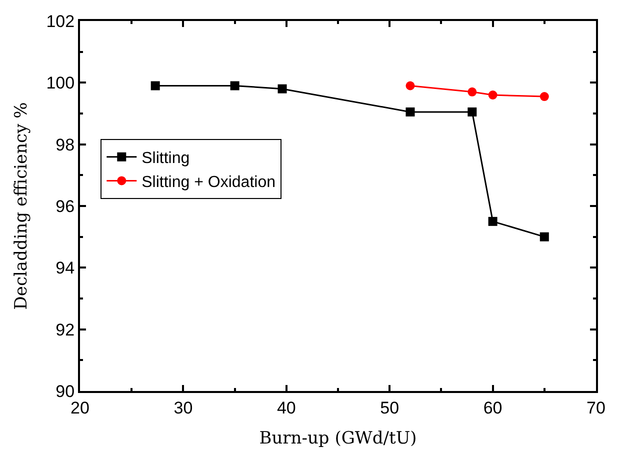 This screenshot has width=617, height=456. I want to click on x-tick-label: 30, so click(183, 408).